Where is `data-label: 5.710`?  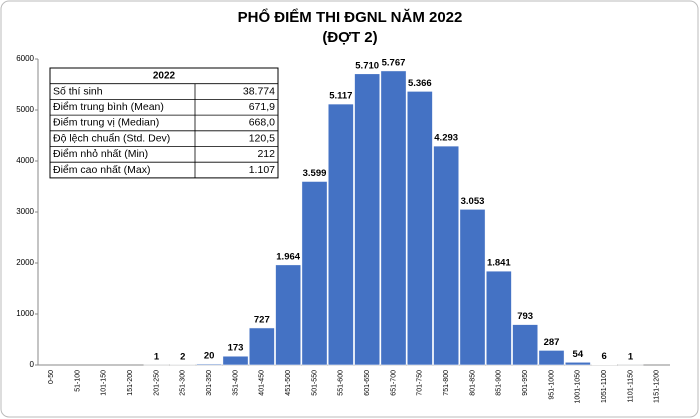
data-label: 5.710 is located at coordinates (367, 65).